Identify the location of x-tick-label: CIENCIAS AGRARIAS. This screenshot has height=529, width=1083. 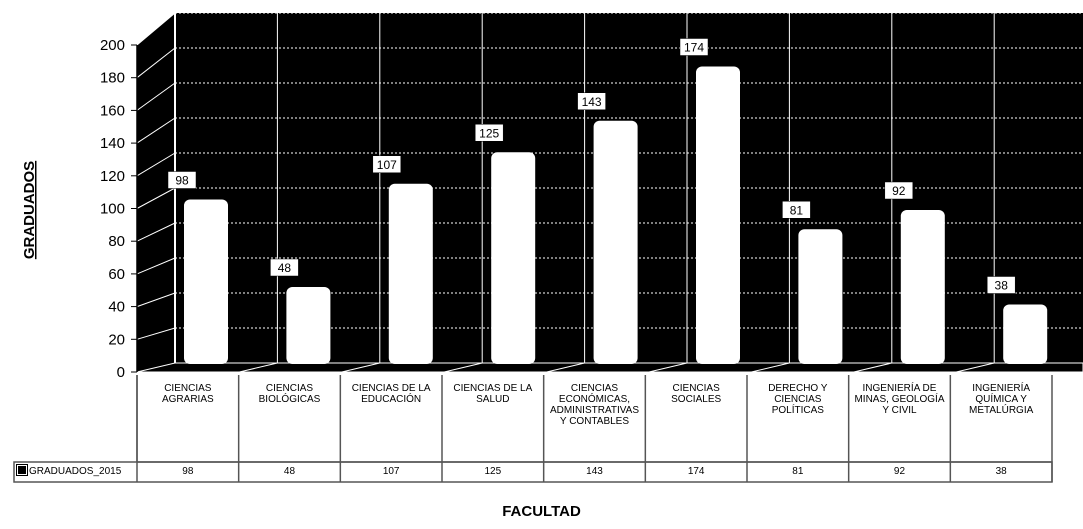
(187, 394).